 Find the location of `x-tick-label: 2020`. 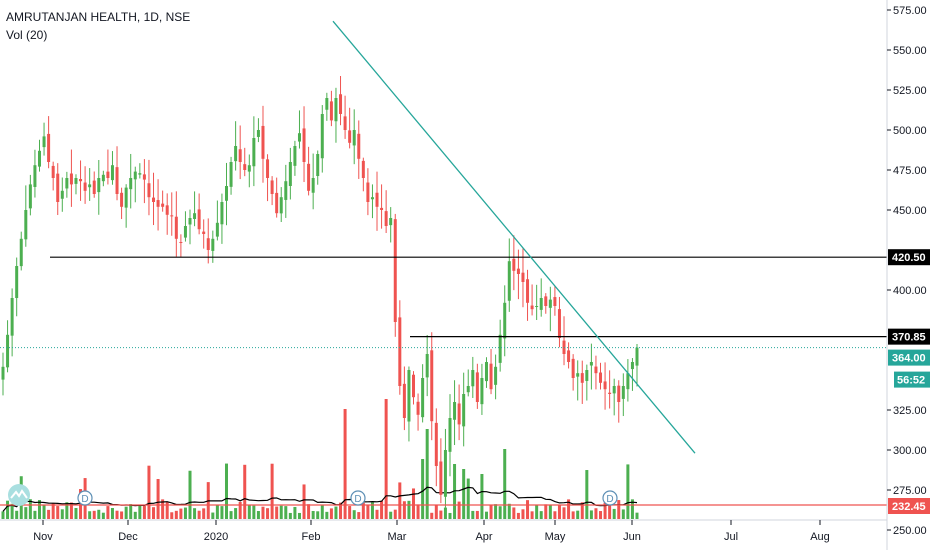

x-tick-label: 2020 is located at coordinates (216, 537).